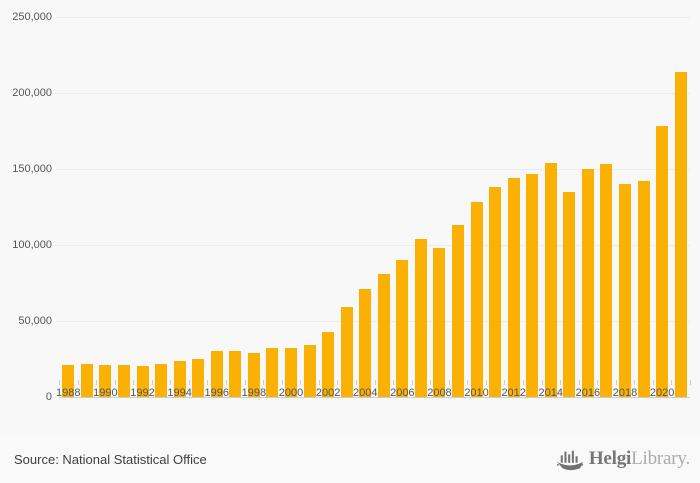  I want to click on helgi-library-logo: HelgiLibrary., so click(623, 459).